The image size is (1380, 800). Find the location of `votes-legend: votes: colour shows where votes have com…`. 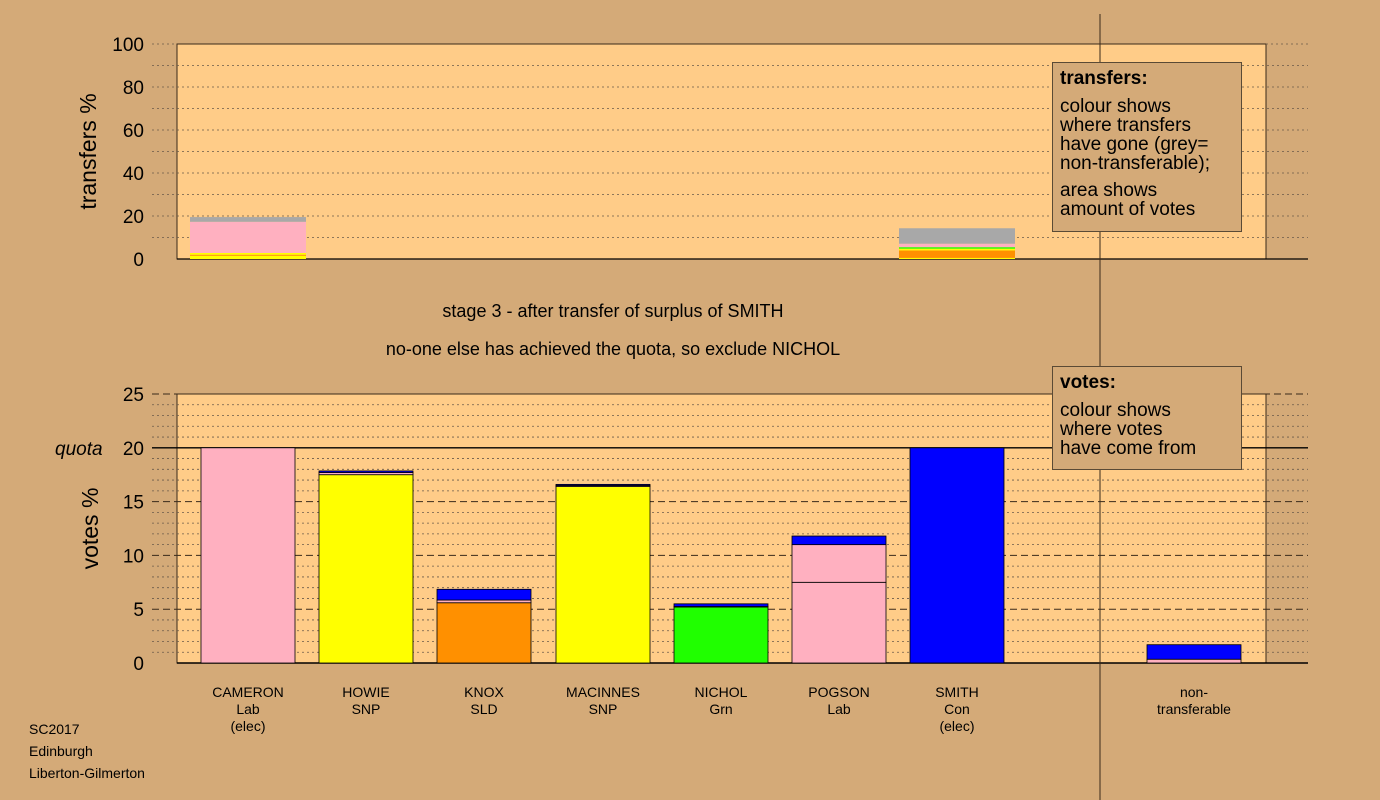

votes-legend: votes: colour shows where votes have com… is located at coordinates (1147, 418).